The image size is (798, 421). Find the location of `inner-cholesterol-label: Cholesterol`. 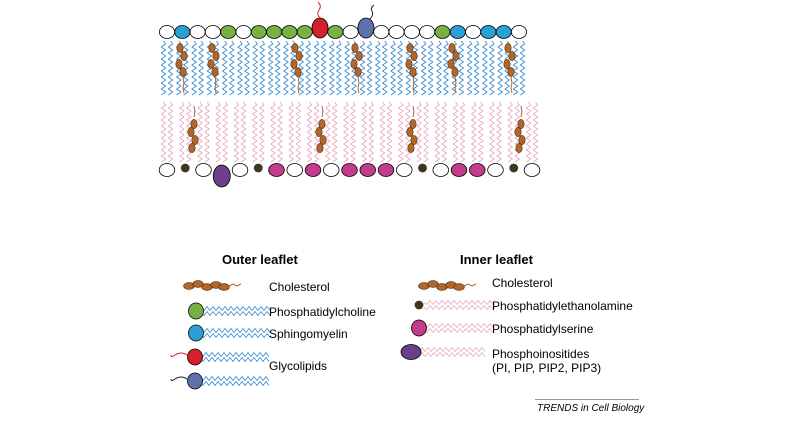

inner-cholesterol-label: Cholesterol is located at coordinates (522, 283).